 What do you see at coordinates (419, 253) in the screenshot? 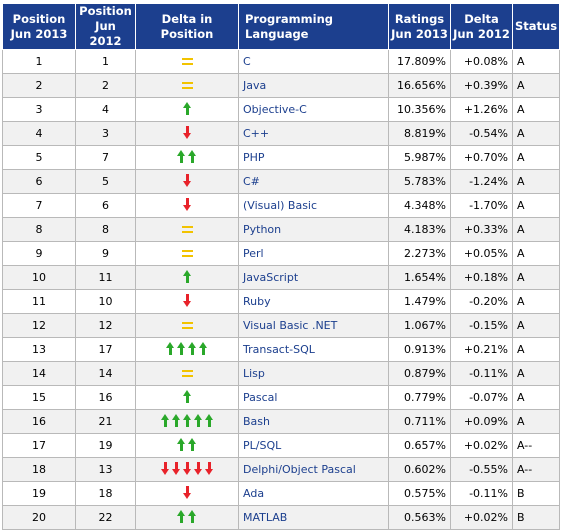
I see `rating-value: 2.273%` at bounding box center [419, 253].